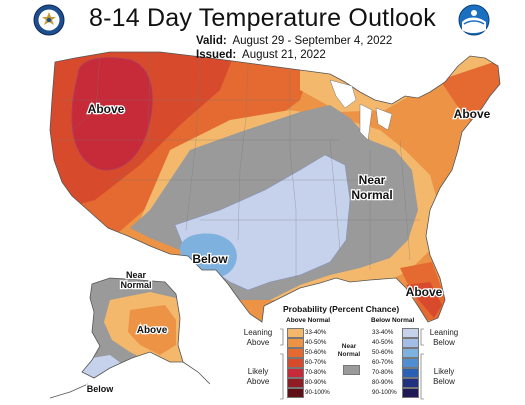  I want to click on near-normal-line2: Normal, so click(349, 354).